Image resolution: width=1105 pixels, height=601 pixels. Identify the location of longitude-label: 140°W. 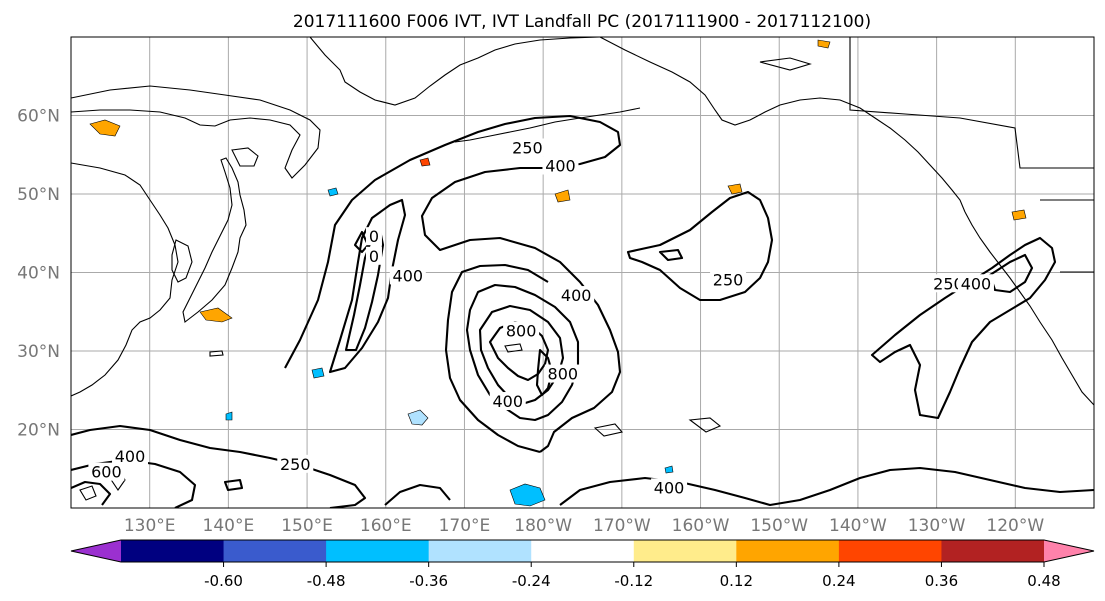
(858, 526).